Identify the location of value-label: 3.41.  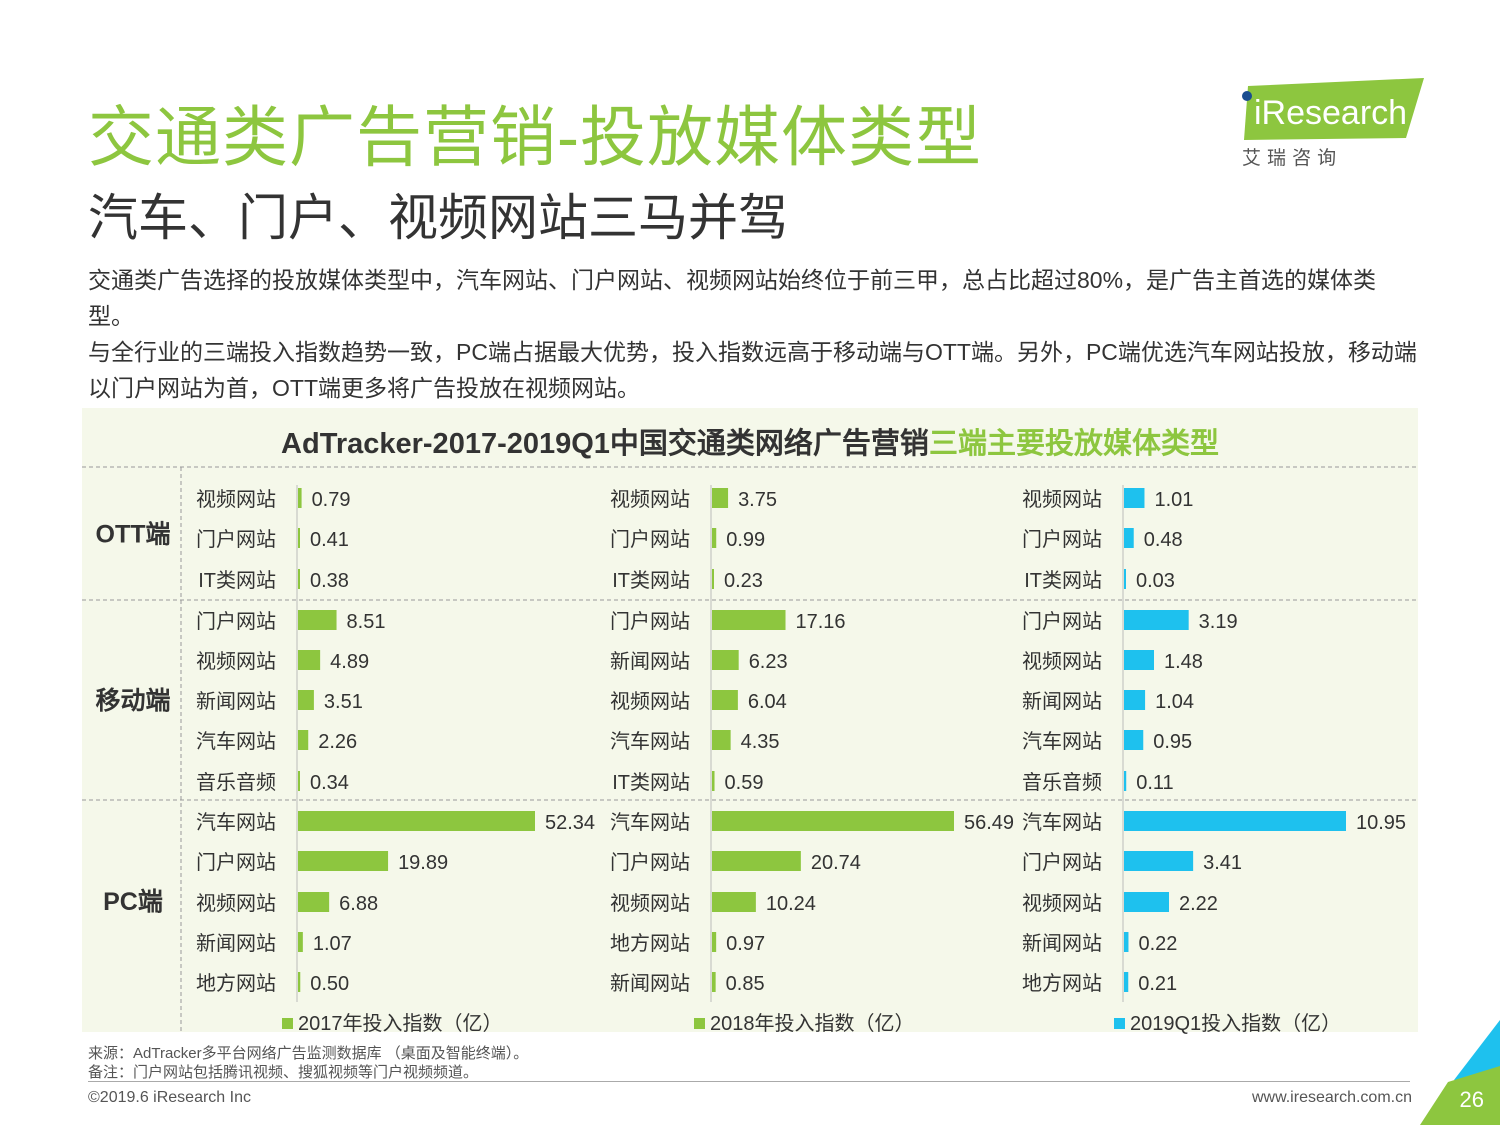
(1222, 863).